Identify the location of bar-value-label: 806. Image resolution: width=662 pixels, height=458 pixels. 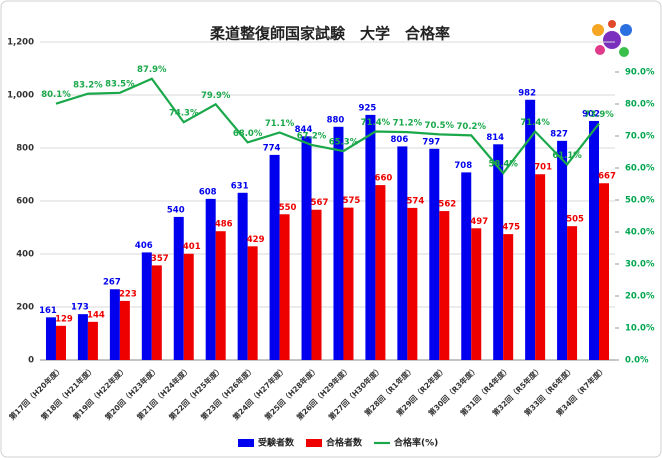
(399, 140).